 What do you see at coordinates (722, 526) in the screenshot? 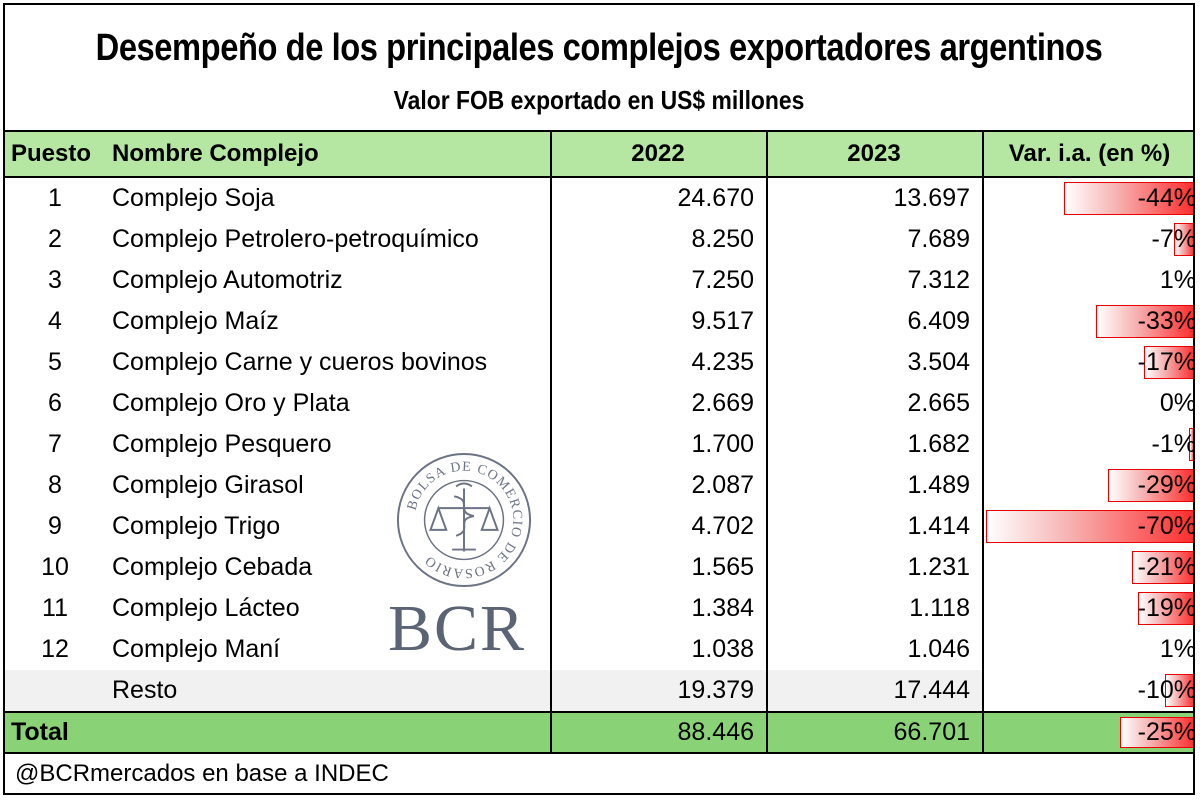
I see `value-2022-cell: 4.702` at bounding box center [722, 526].